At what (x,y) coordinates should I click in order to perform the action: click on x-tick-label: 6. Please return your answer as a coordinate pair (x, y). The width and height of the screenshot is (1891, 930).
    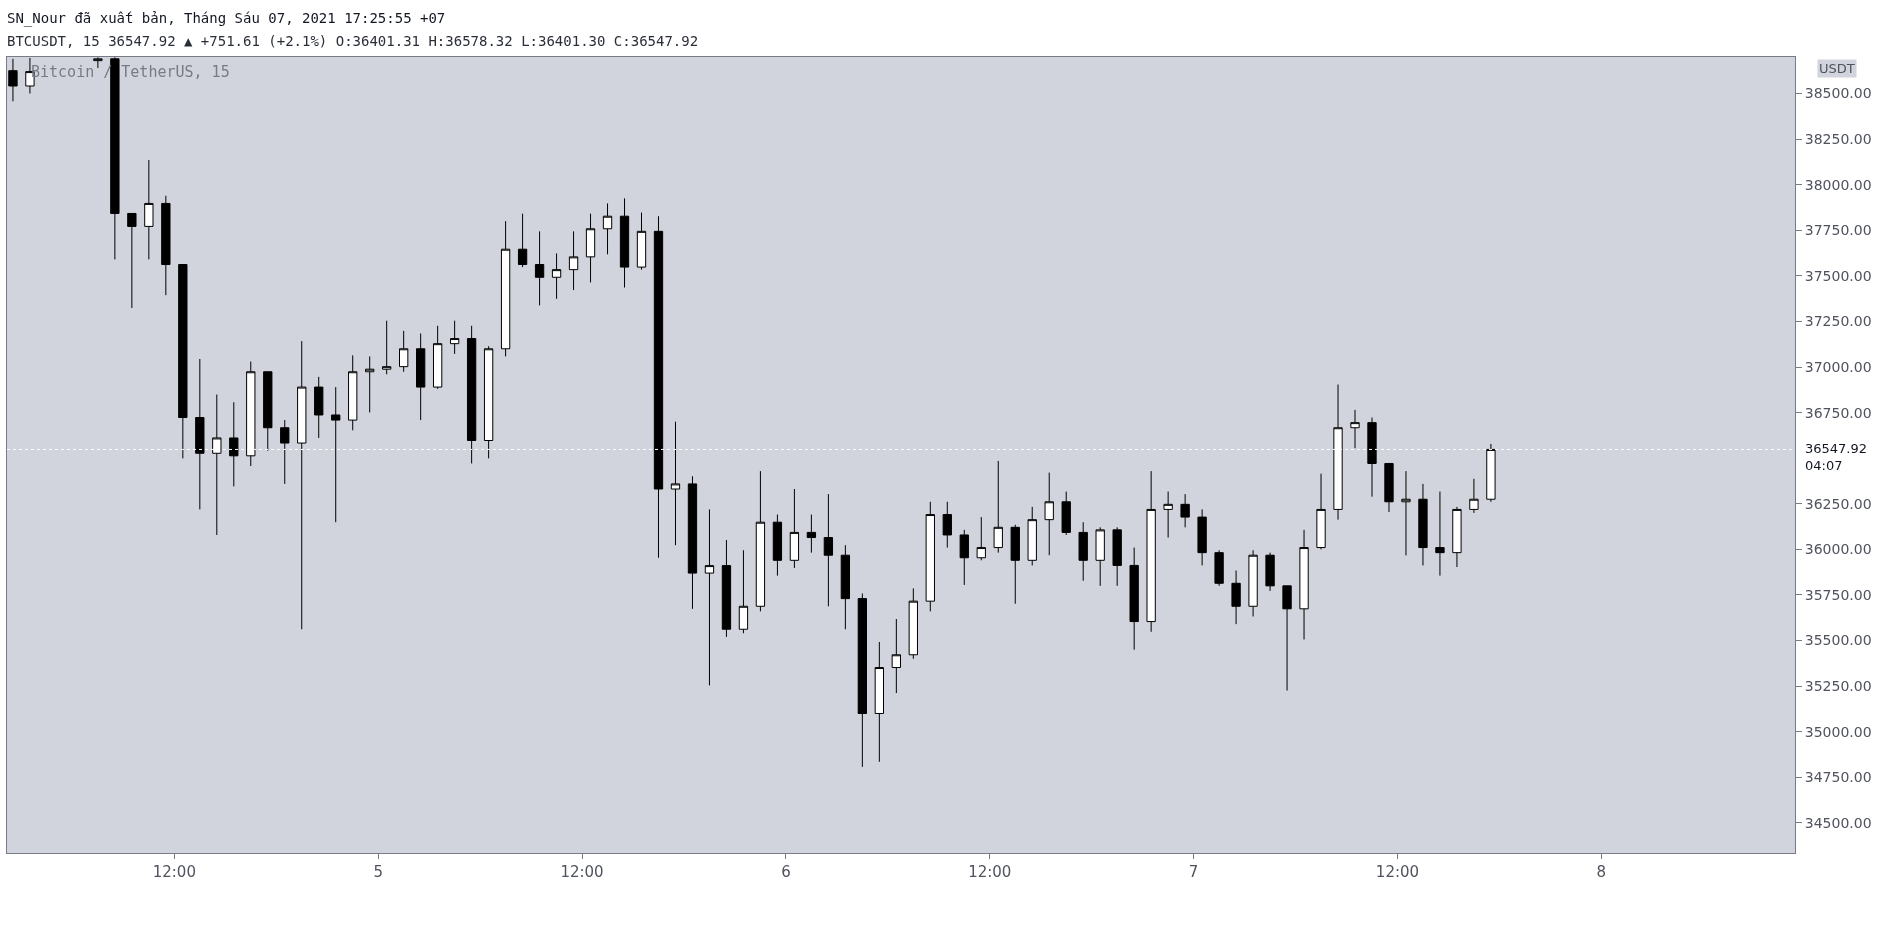
    Looking at the image, I should click on (786, 872).